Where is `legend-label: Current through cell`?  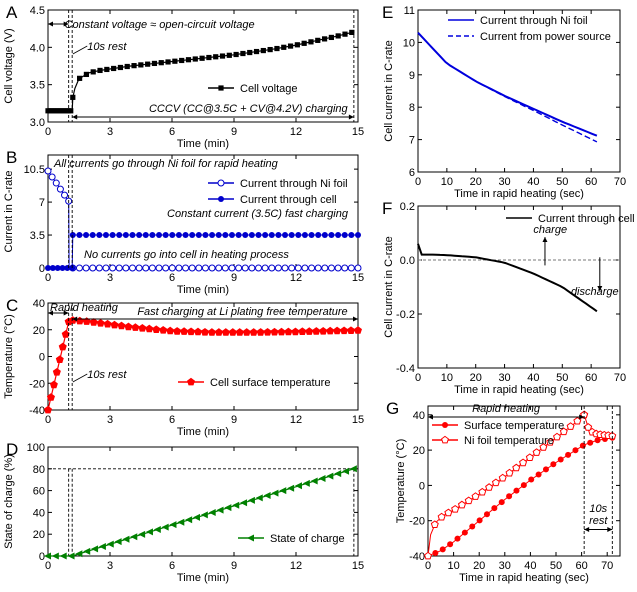 legend-label: Current through cell is located at coordinates (586, 219).